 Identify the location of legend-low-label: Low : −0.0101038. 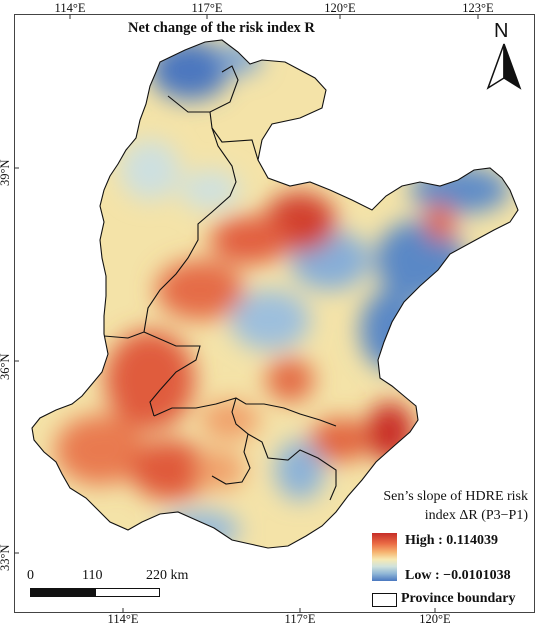
(458, 575).